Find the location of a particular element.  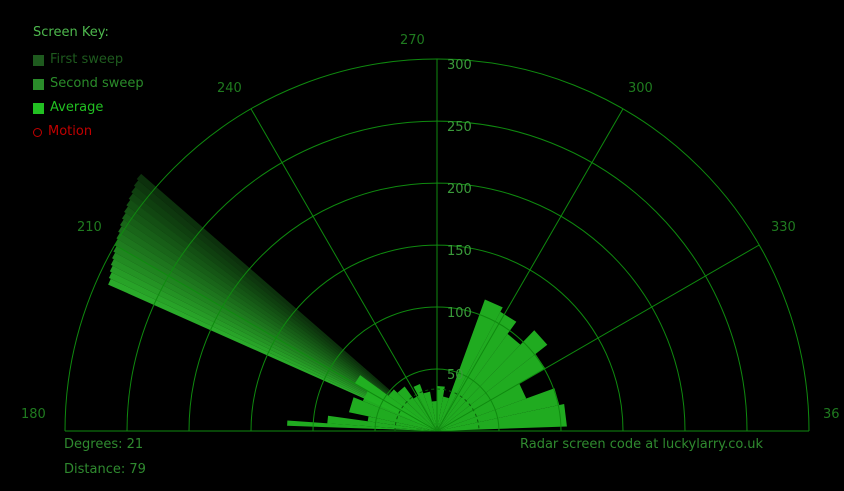

angle-label: 210 is located at coordinates (89, 227).